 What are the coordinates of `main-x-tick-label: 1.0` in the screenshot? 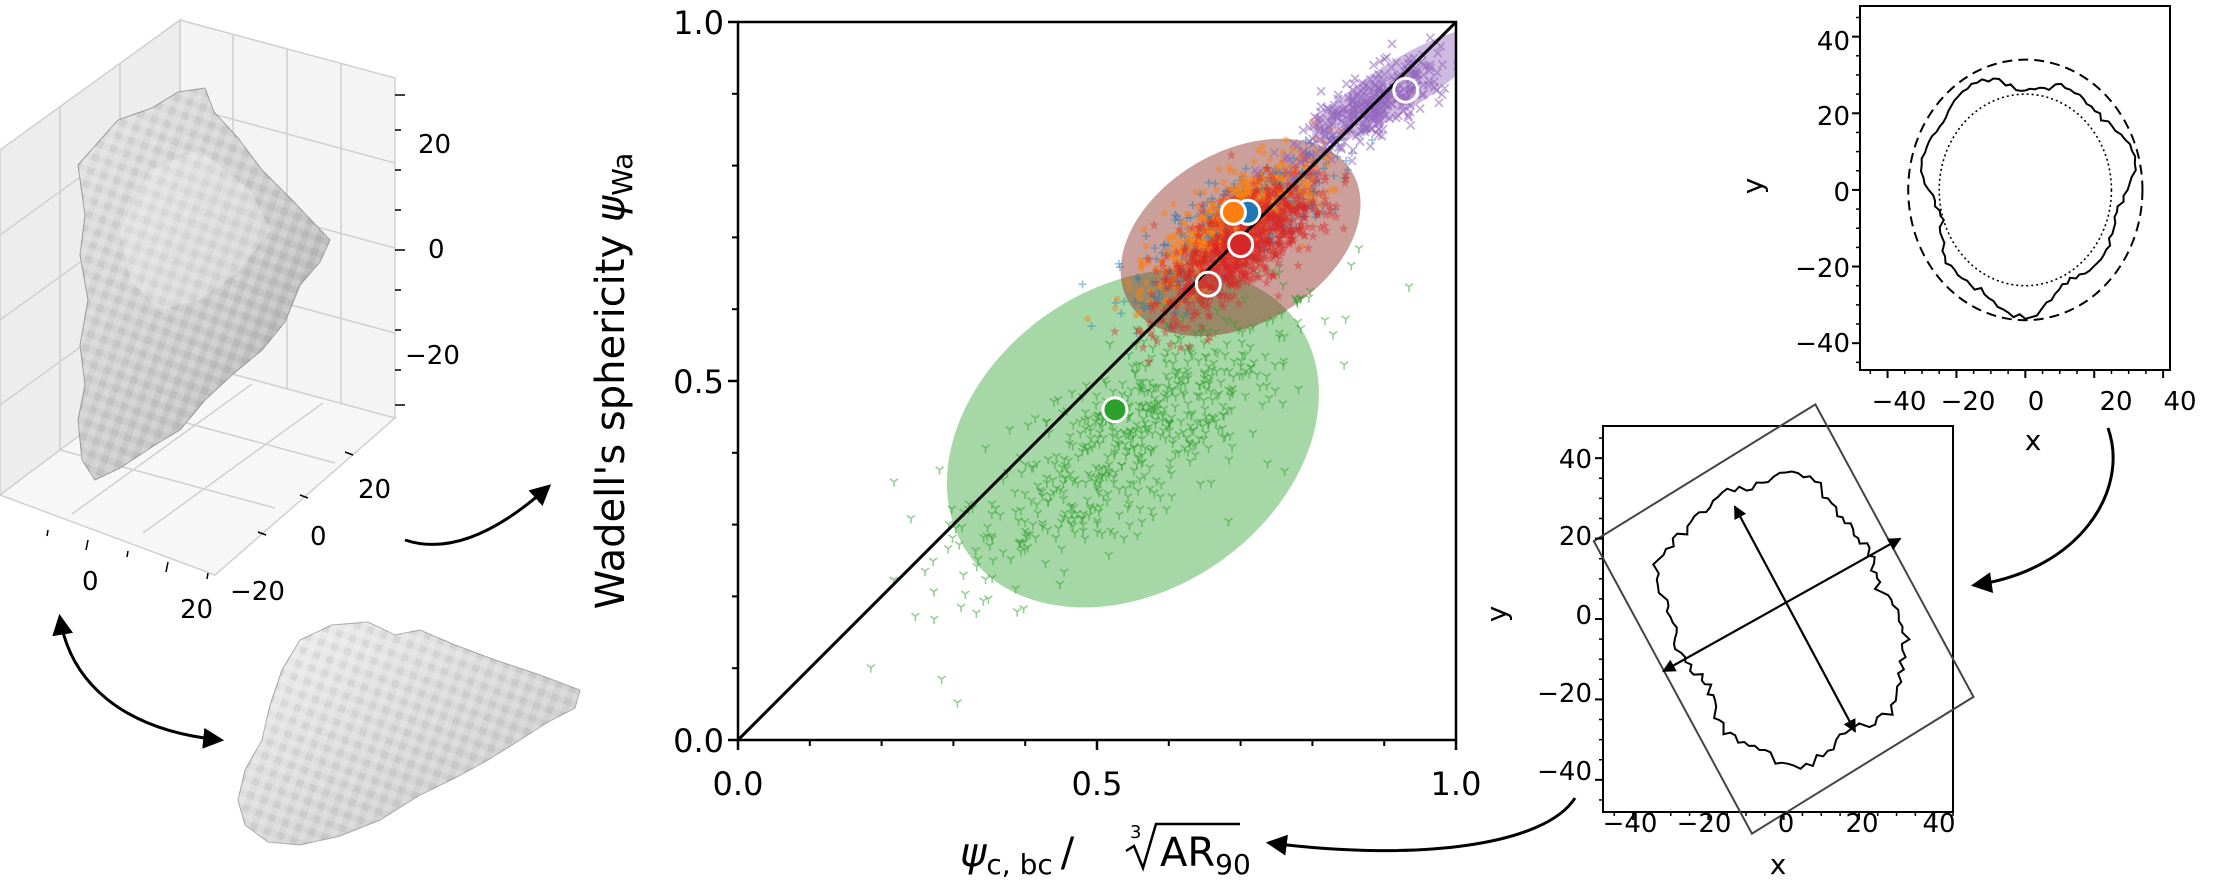 It's located at (1456, 784).